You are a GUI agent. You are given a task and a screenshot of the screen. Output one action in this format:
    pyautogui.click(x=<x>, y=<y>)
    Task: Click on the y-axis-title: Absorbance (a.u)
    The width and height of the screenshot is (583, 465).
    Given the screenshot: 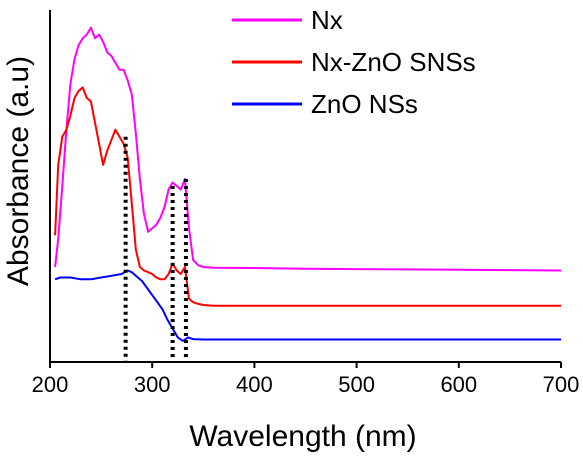 What is the action you would take?
    pyautogui.click(x=18, y=171)
    